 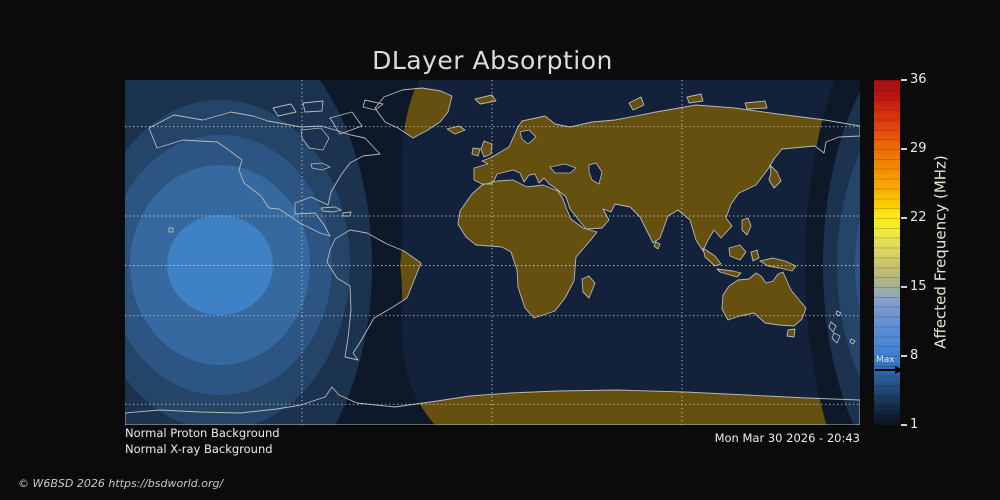 What do you see at coordinates (202, 433) in the screenshot?
I see `proton-background-status: Normal Proton Background` at bounding box center [202, 433].